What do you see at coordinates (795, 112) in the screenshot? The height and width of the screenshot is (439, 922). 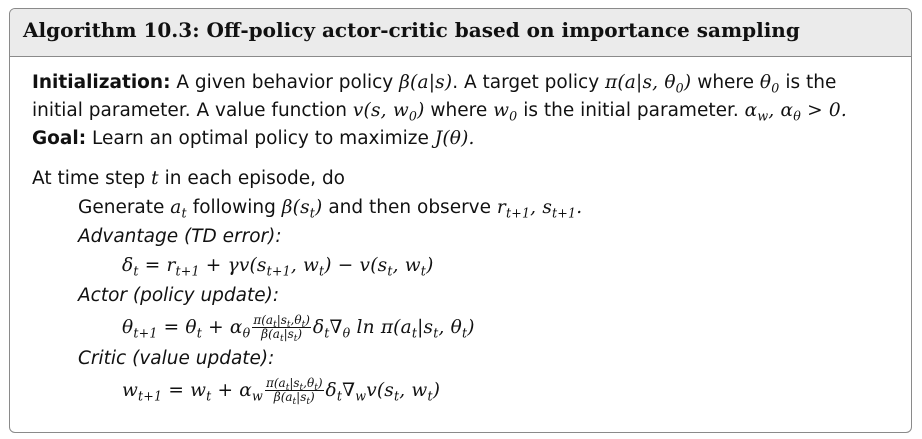 I see `math: αw, αθ > 0.` at bounding box center [795, 112].